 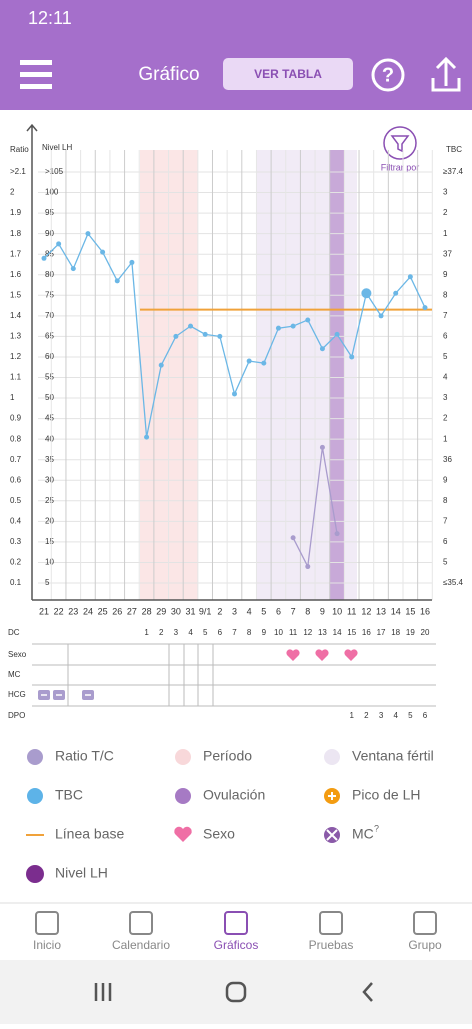 What do you see at coordinates (400, 167) in the screenshot?
I see `filter-label: Filtrar por` at bounding box center [400, 167].